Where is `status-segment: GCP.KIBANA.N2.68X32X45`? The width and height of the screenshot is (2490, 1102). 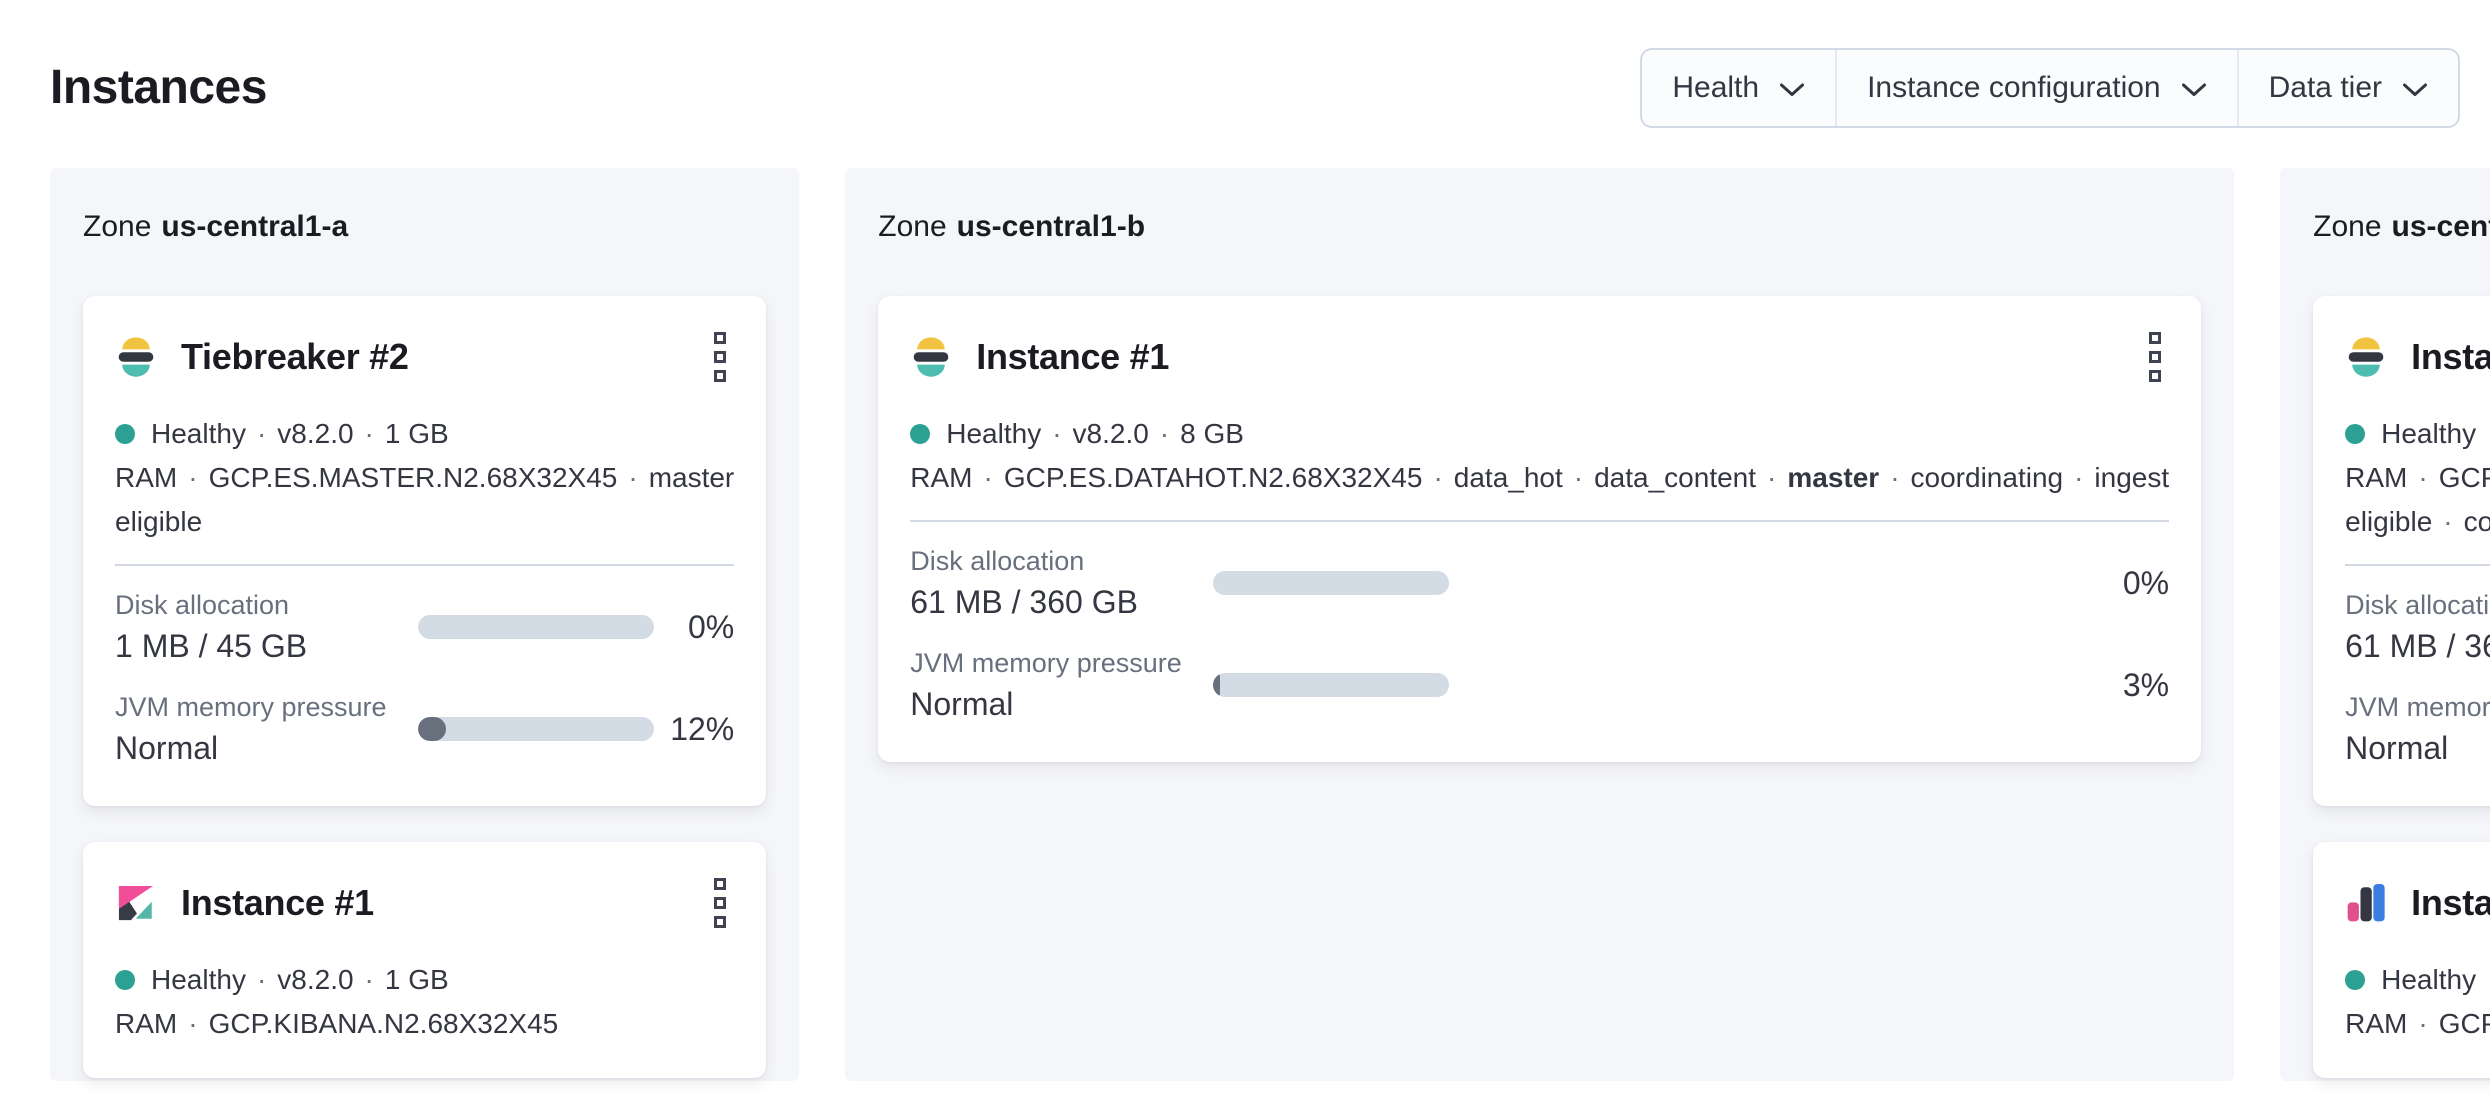
status-segment: GCP.KIBANA.N2.68X32X45 is located at coordinates (383, 1023).